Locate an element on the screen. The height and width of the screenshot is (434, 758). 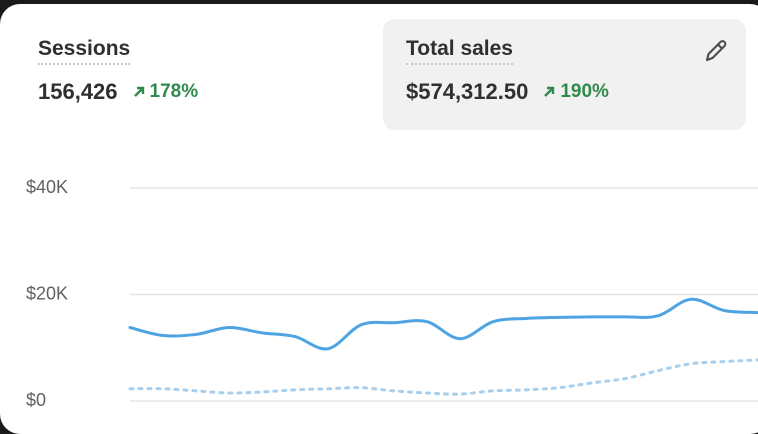
y-tick-label: $20K is located at coordinates (47, 293).